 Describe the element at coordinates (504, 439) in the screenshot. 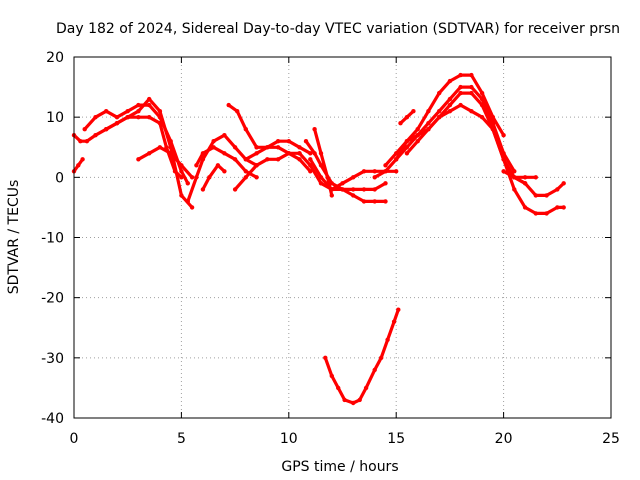

I see `x-tick-label: 20` at that location.